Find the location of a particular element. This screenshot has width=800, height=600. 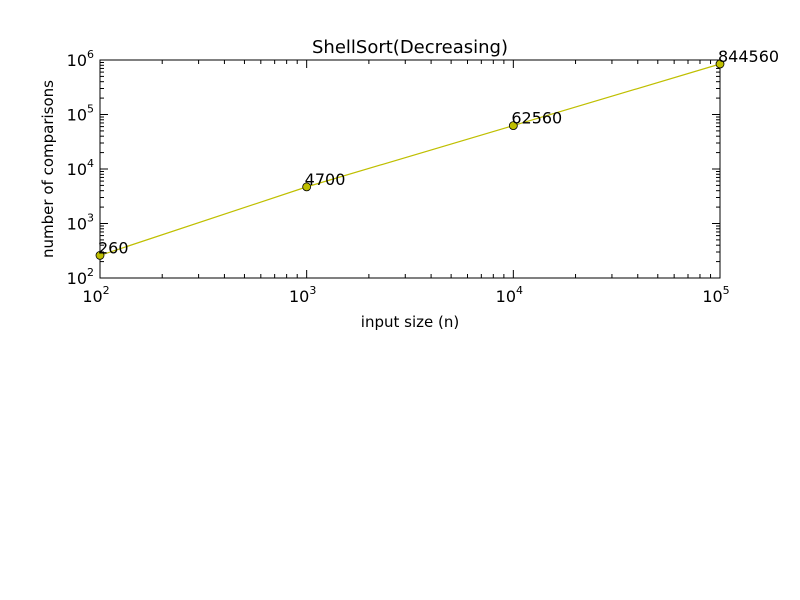

y-axis-label: number of comparisons is located at coordinates (48, 169).